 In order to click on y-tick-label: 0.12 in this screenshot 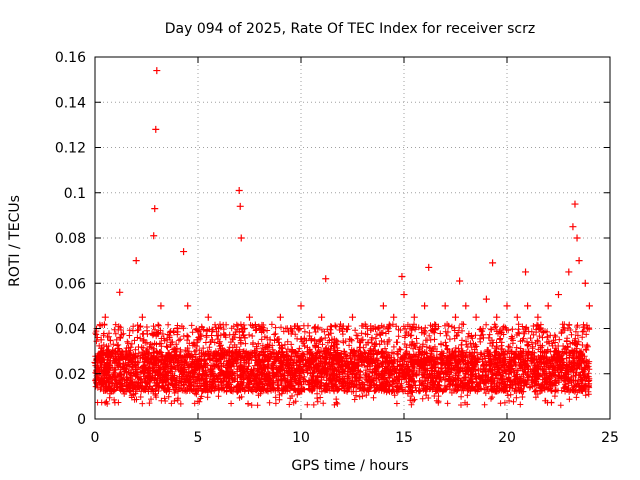, I will do `click(70, 149)`.